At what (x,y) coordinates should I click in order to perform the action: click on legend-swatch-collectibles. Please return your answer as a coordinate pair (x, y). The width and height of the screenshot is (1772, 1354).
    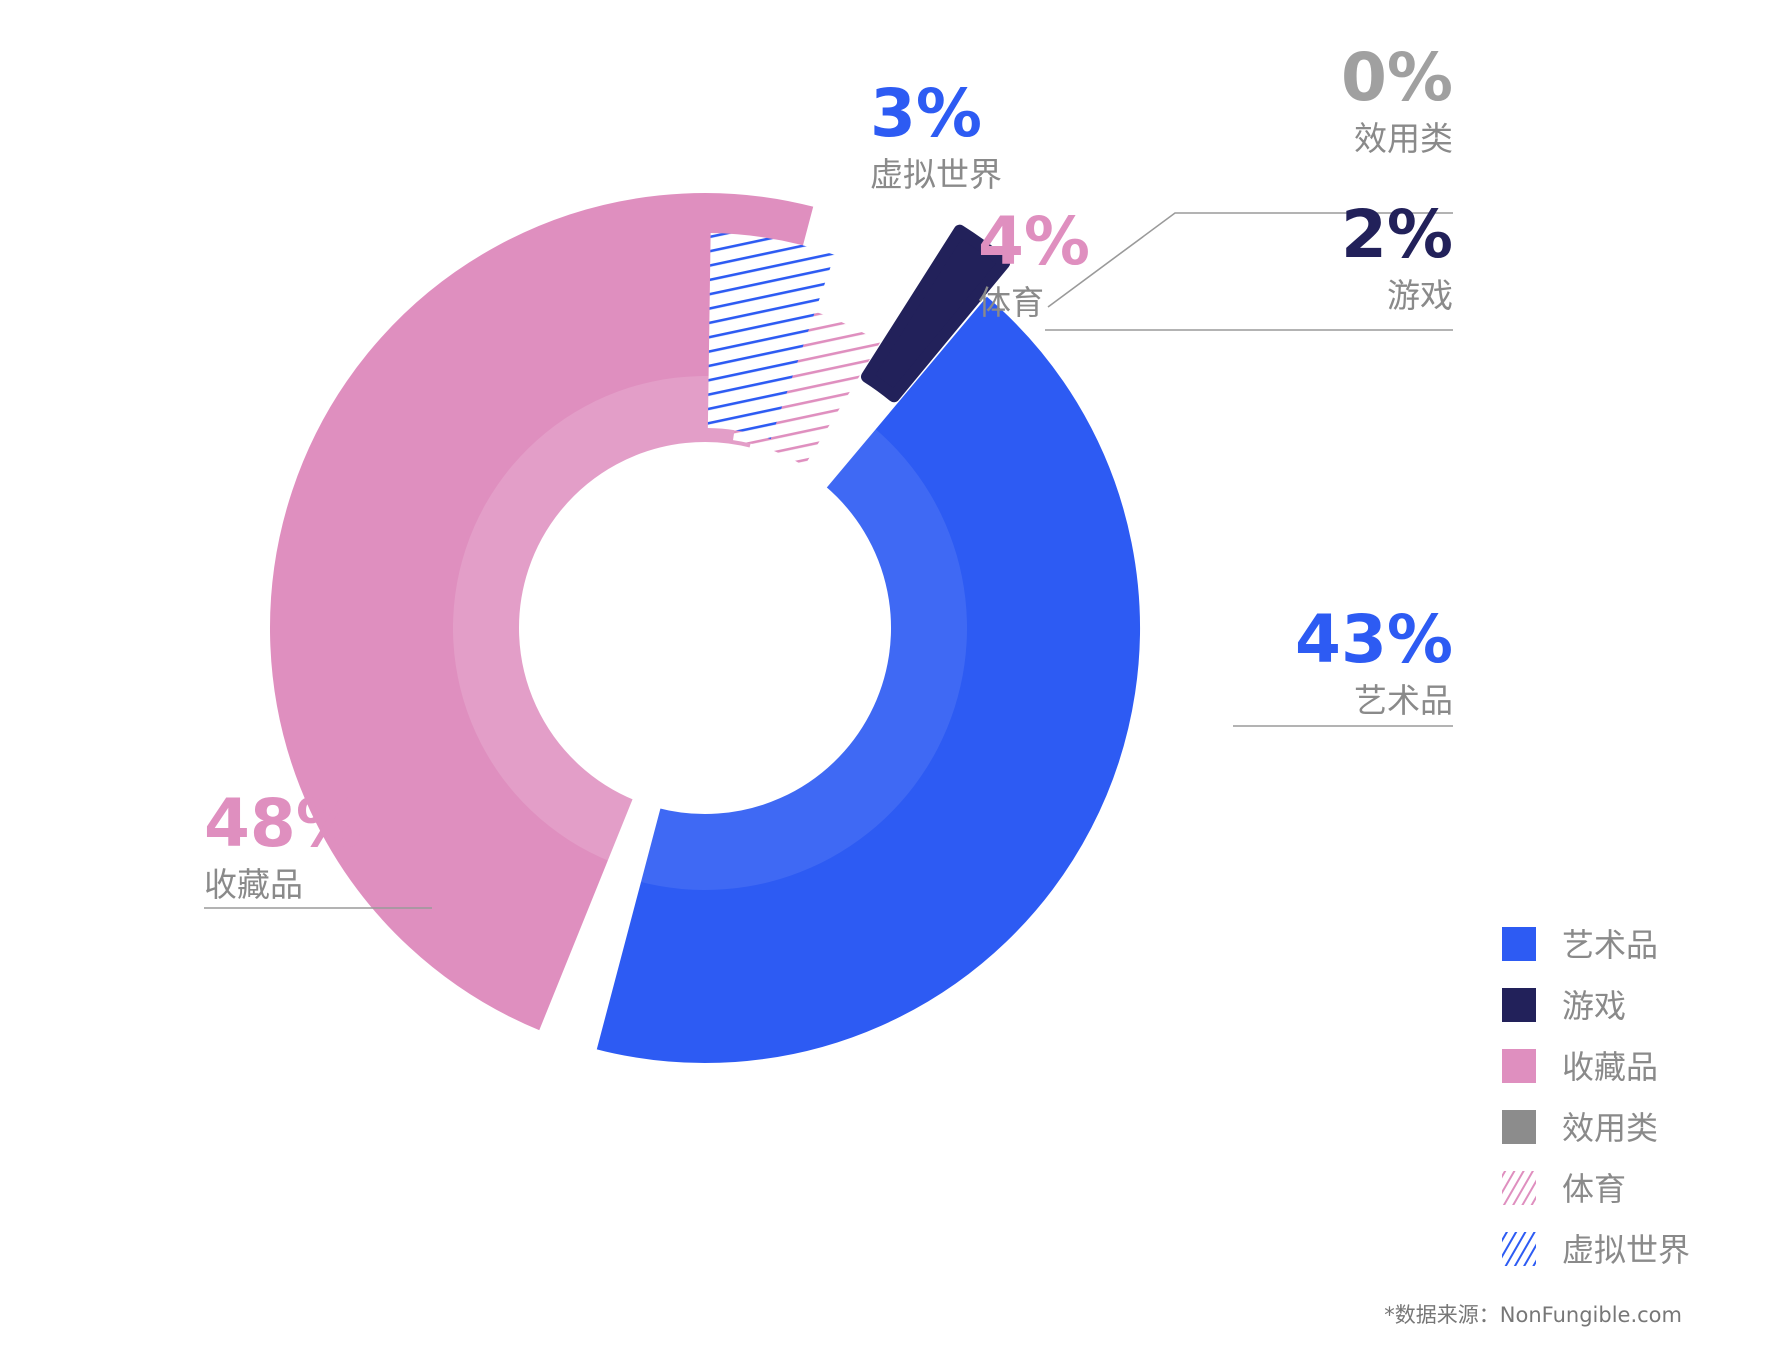
    Looking at the image, I should click on (1519, 1066).